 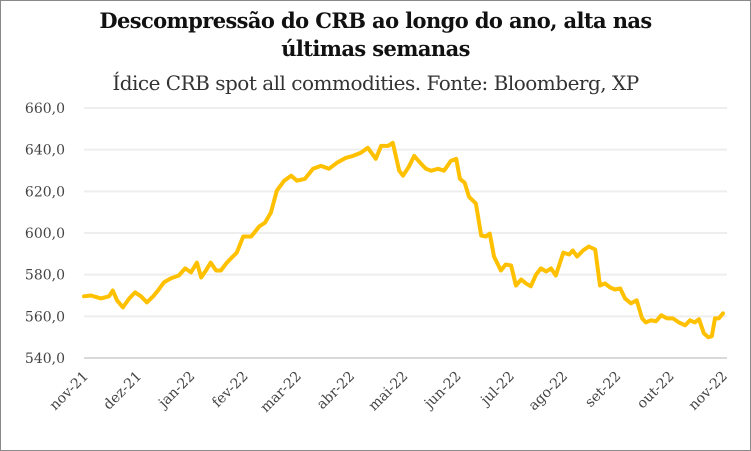 I want to click on y-tick-label: 640,0, so click(x=45, y=151).